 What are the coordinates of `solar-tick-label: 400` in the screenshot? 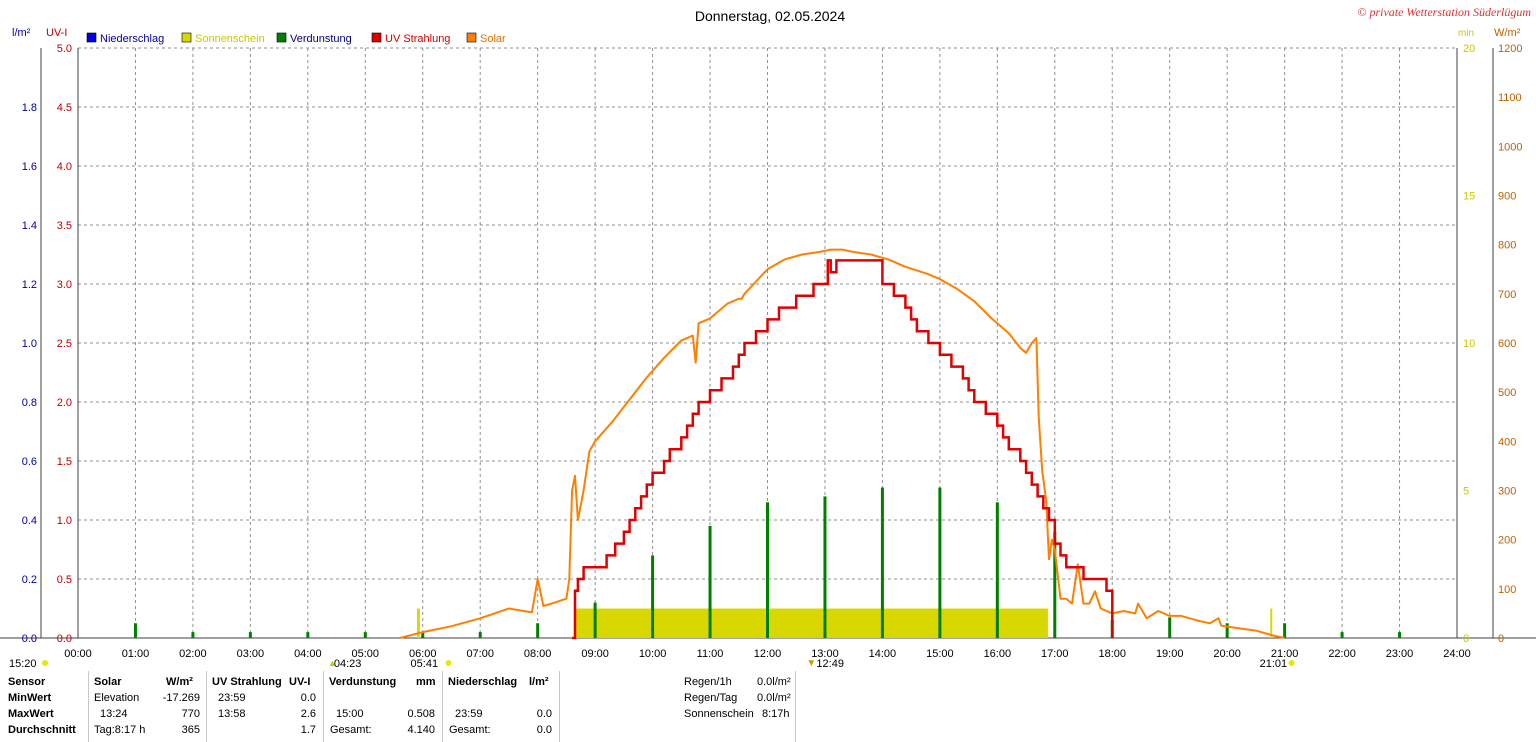 It's located at (1507, 442).